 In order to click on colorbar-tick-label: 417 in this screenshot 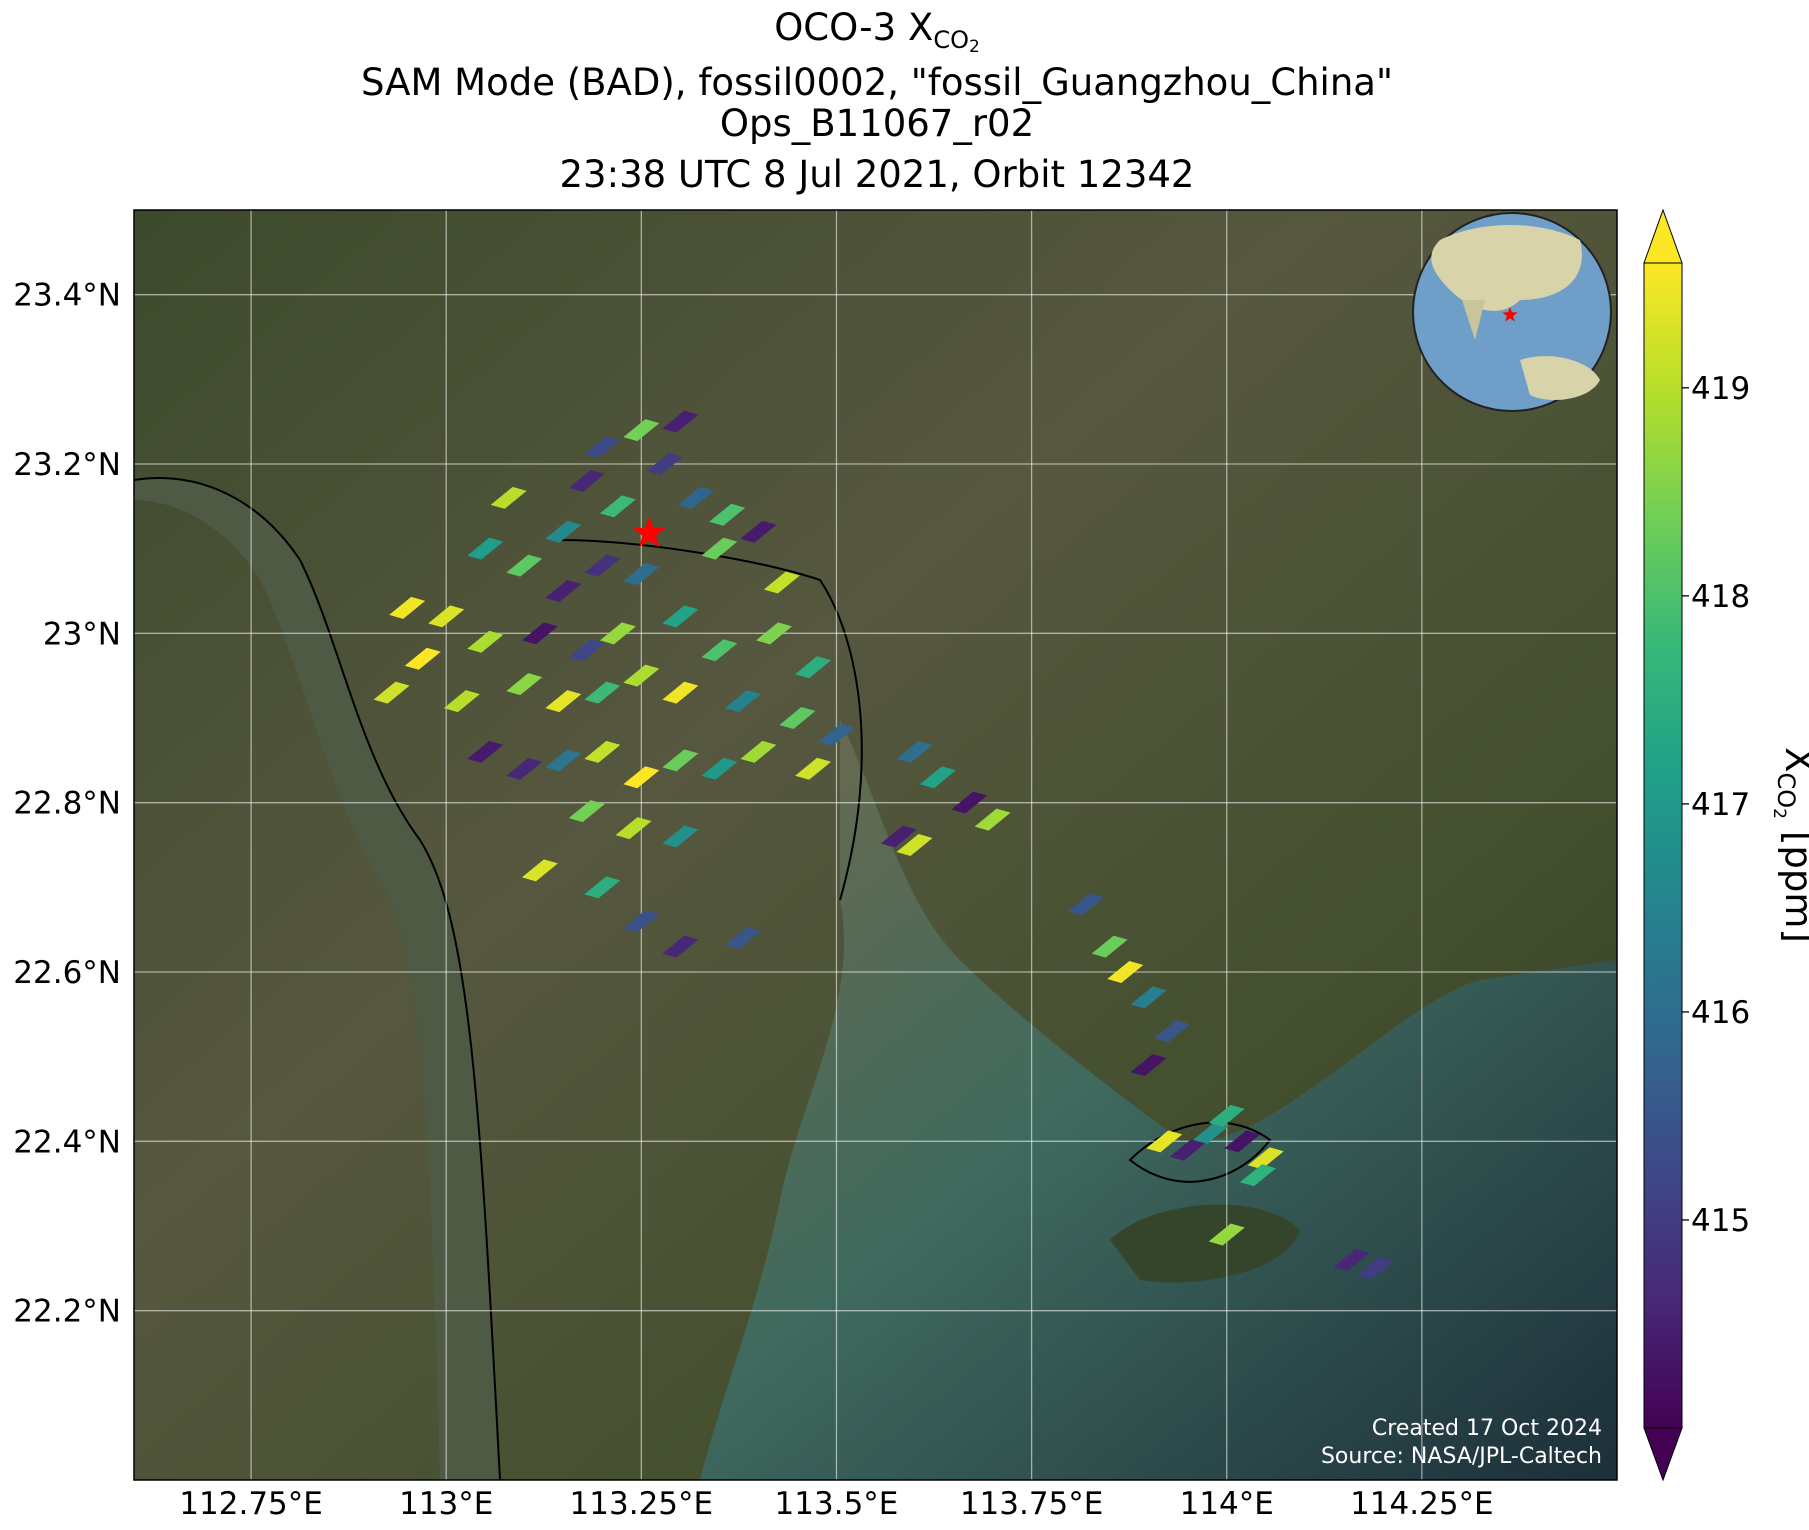, I will do `click(1720, 805)`.